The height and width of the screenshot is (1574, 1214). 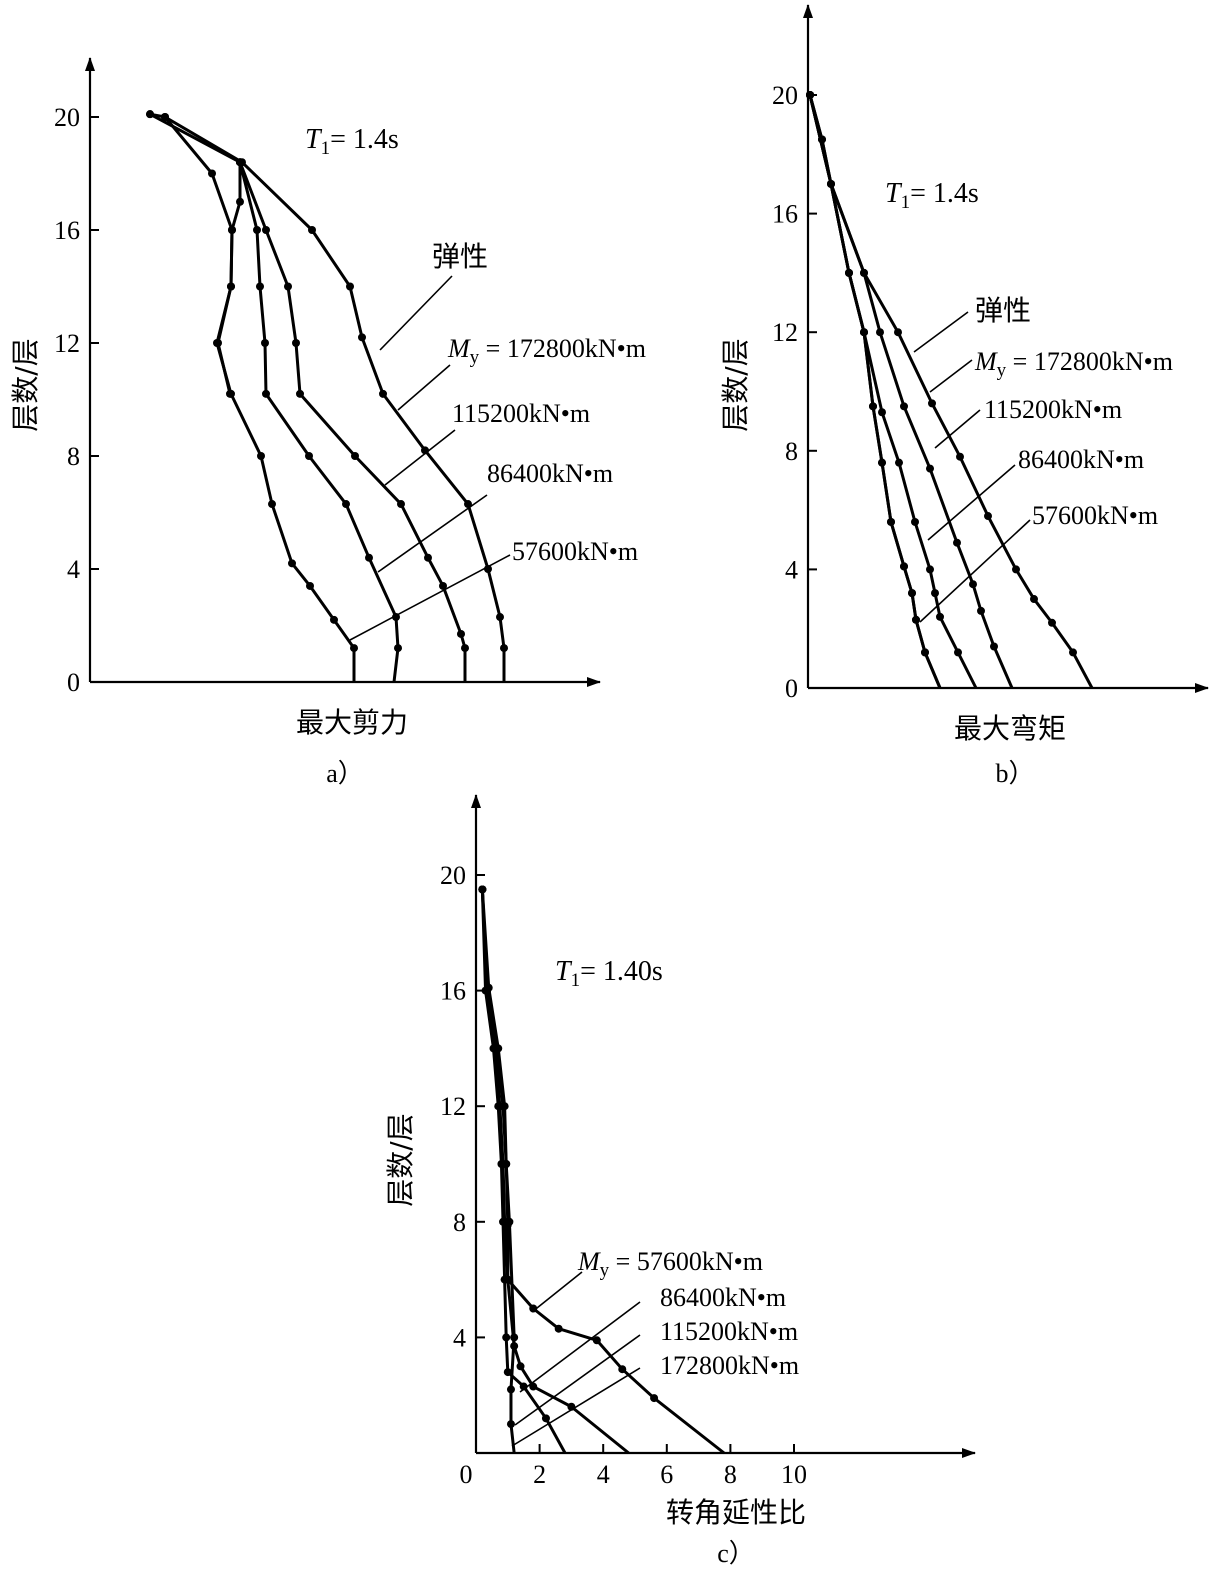 I want to click on chart-c-curves, so click(x=601, y=1170).